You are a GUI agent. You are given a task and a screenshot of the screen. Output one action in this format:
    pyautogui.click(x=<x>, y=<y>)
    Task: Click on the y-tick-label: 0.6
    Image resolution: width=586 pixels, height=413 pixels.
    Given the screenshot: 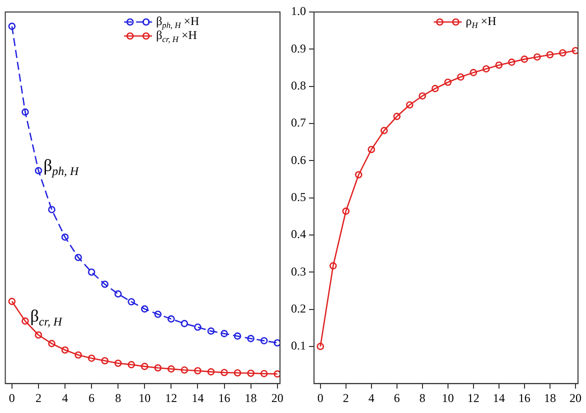 What is the action you would take?
    pyautogui.click(x=298, y=159)
    